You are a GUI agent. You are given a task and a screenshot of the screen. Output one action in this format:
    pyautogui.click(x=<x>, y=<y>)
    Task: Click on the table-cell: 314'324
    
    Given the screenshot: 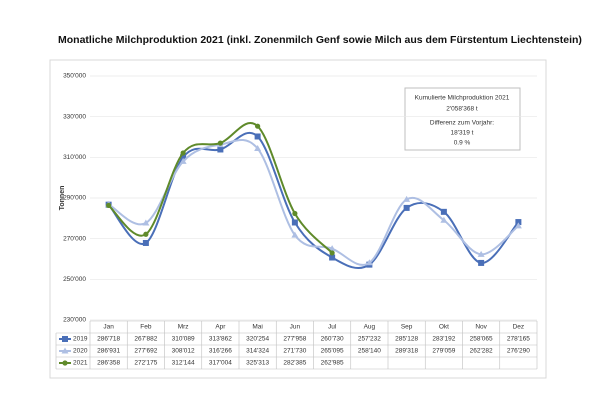 What is the action you would take?
    pyautogui.click(x=257, y=351)
    